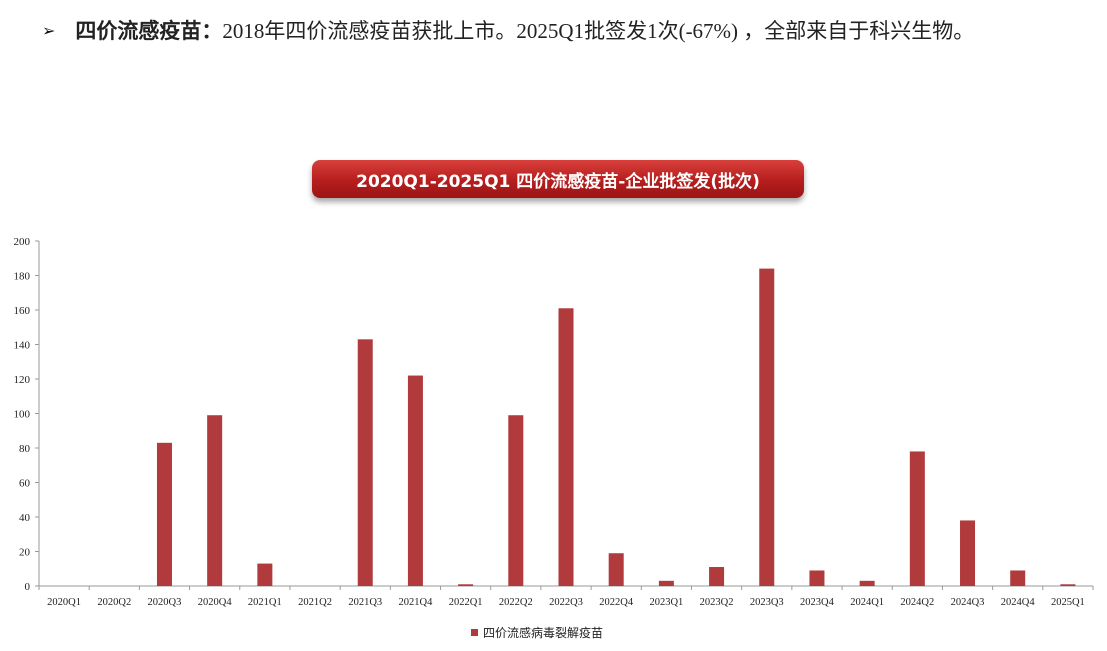 This screenshot has width=1107, height=651. What do you see at coordinates (817, 602) in the screenshot?
I see `x-tick-label: 2023Q4` at bounding box center [817, 602].